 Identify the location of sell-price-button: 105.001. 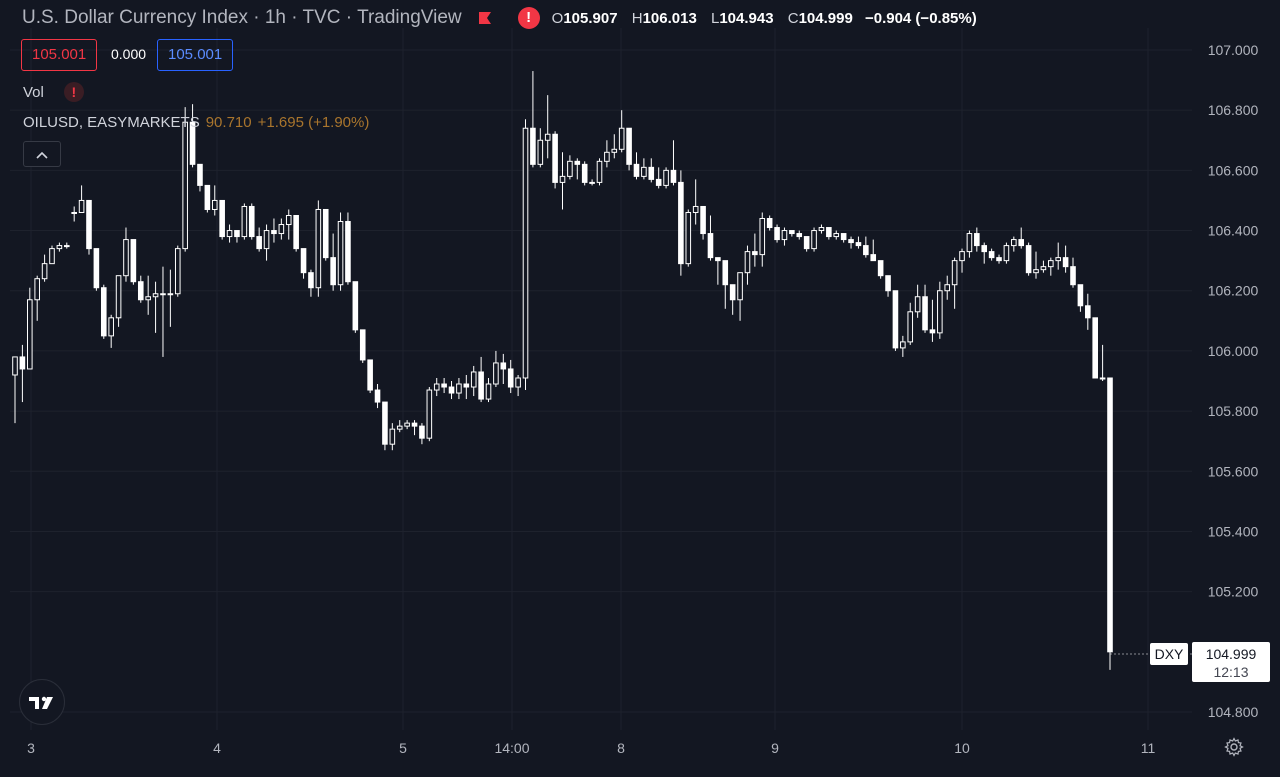
(59, 55).